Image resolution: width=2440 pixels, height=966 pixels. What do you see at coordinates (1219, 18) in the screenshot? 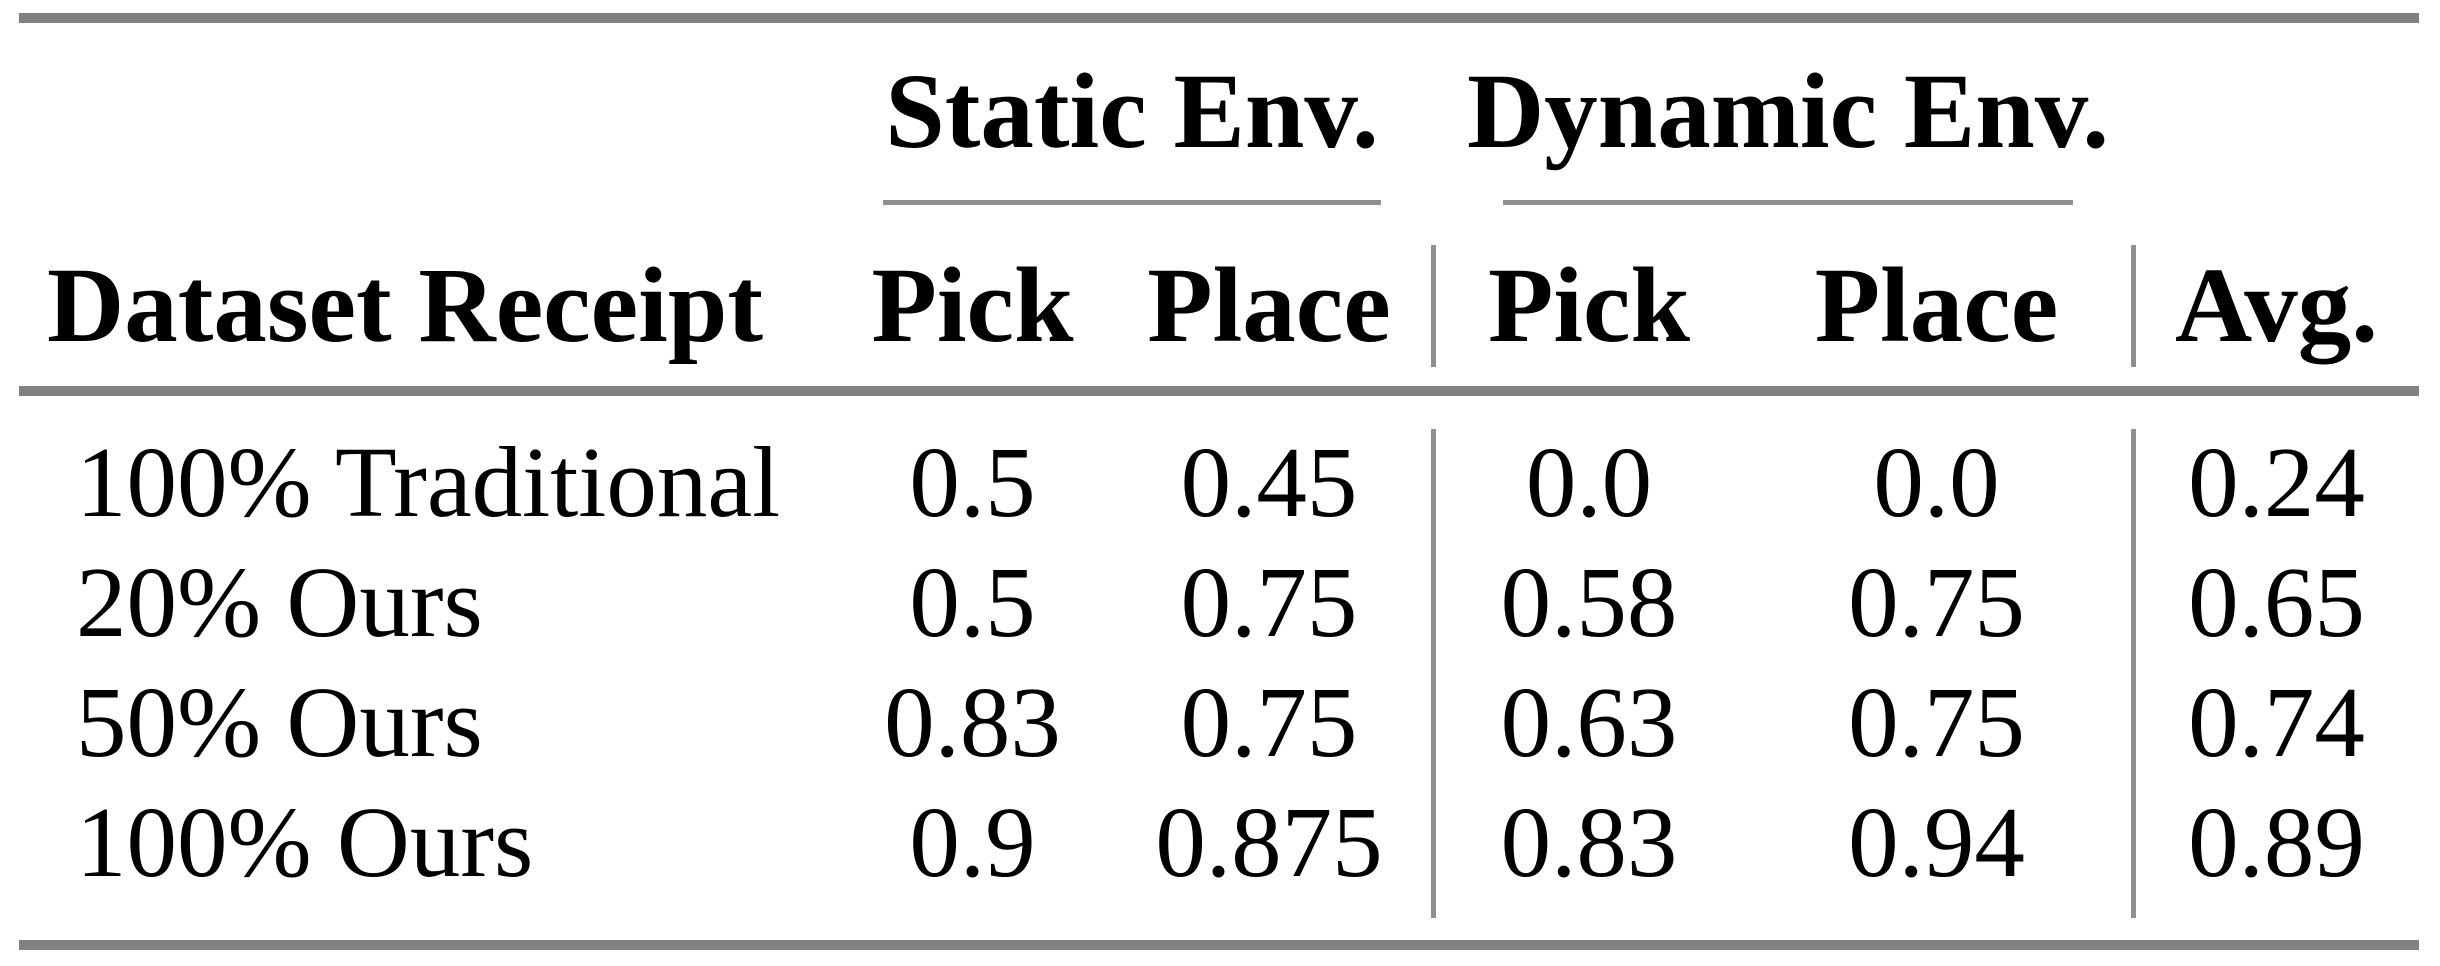
I see `table-top-rule` at bounding box center [1219, 18].